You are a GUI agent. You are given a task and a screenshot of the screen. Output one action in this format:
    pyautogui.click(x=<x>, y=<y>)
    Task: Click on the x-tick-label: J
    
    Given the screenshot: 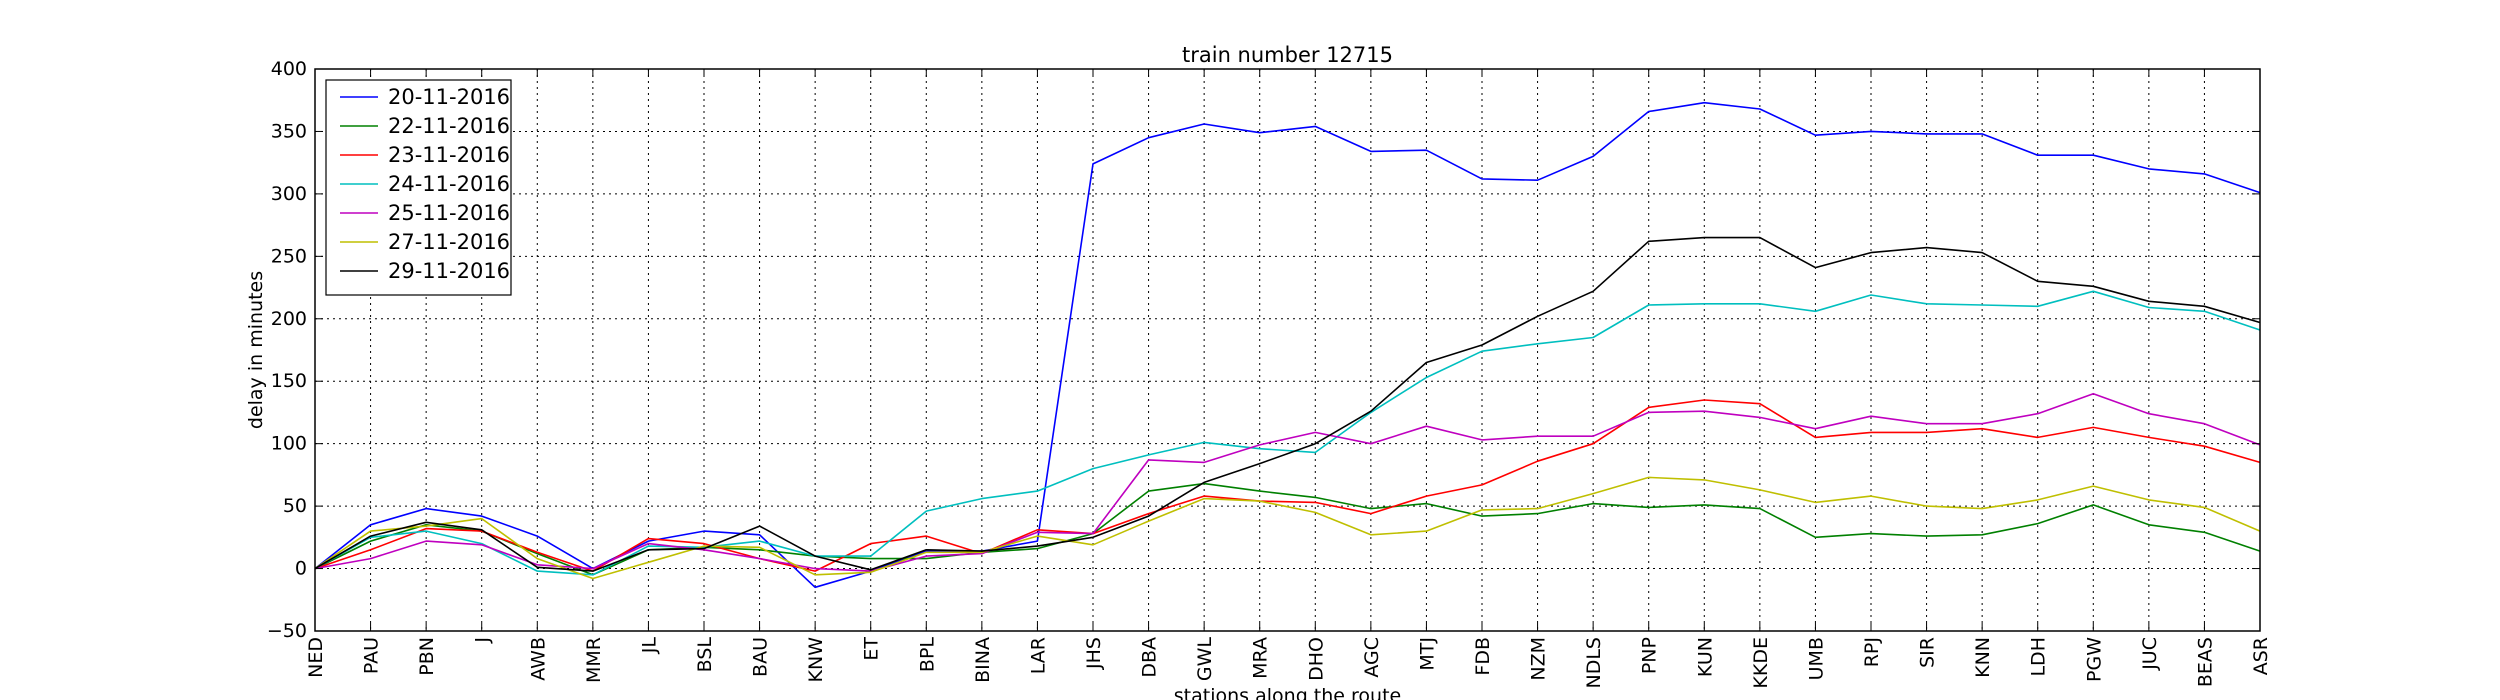 What is the action you would take?
    pyautogui.click(x=483, y=640)
    